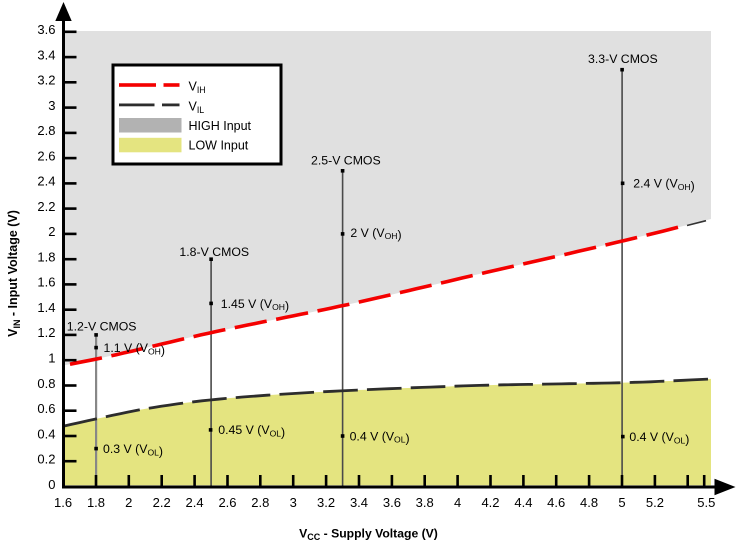 The width and height of the screenshot is (736, 547). I want to click on svg-text: 4.6, so click(556, 502).